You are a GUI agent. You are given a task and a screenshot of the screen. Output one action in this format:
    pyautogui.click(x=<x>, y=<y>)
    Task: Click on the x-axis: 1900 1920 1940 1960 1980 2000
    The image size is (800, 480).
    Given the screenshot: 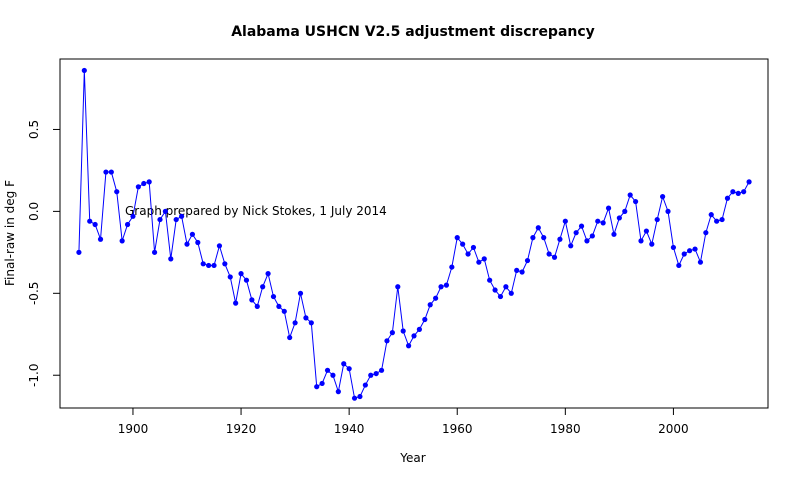 What is the action you would take?
    pyautogui.click(x=403, y=421)
    